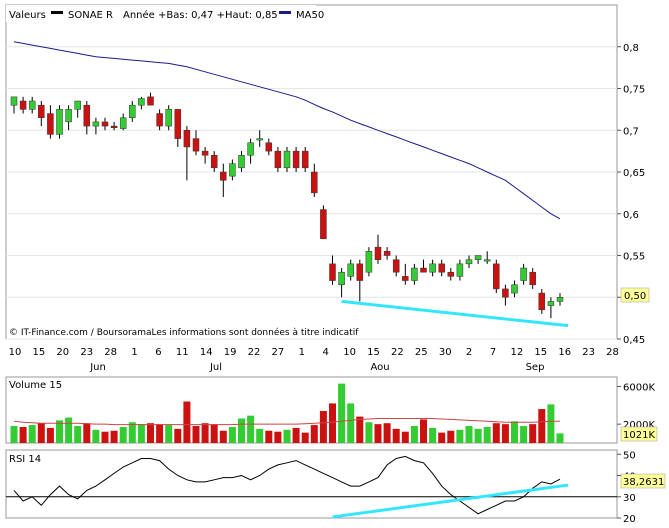  I want to click on x-tick-label: 23, so click(86, 352).